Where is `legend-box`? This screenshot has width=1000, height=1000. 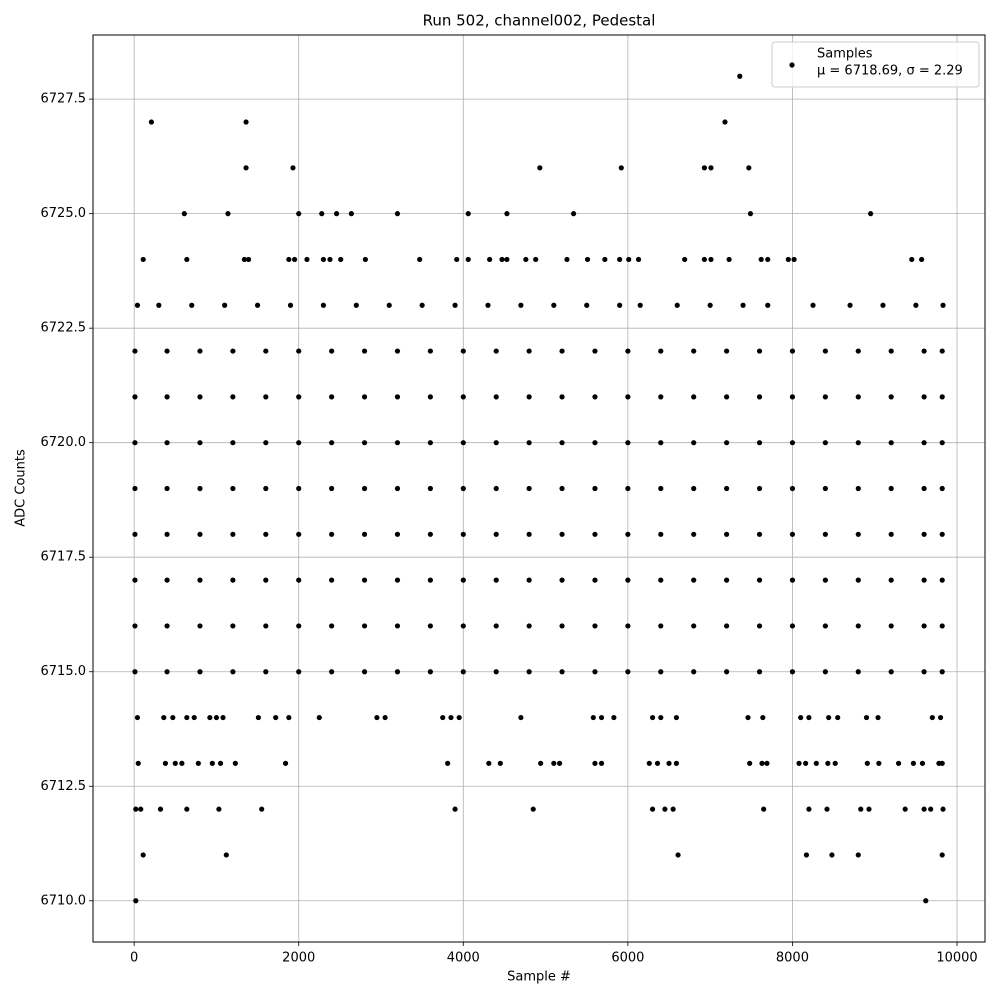
legend-box is located at coordinates (875, 64).